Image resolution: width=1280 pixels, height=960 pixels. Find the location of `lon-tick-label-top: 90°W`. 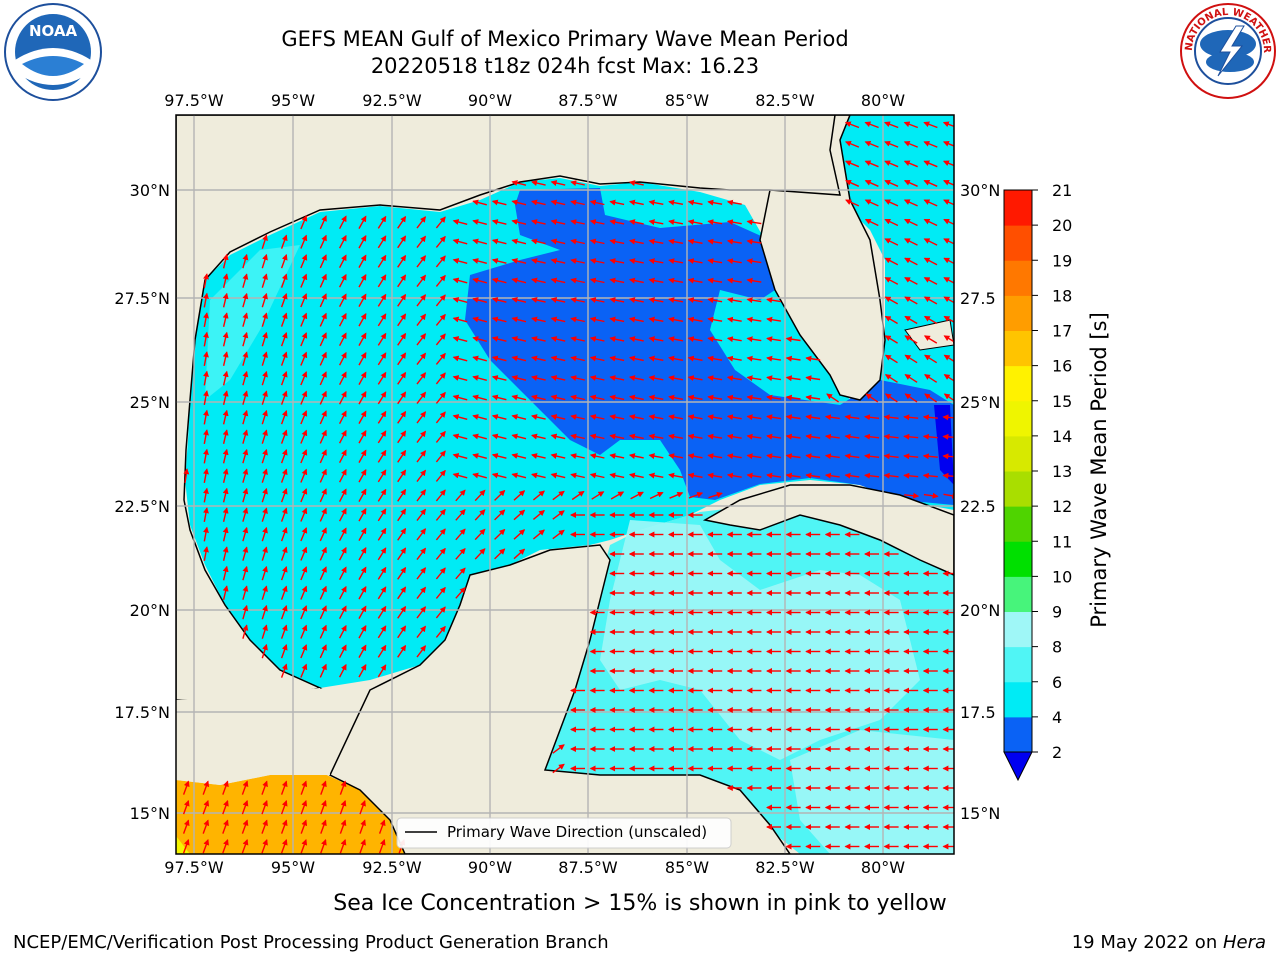

lon-tick-label-top: 90°W is located at coordinates (490, 100).